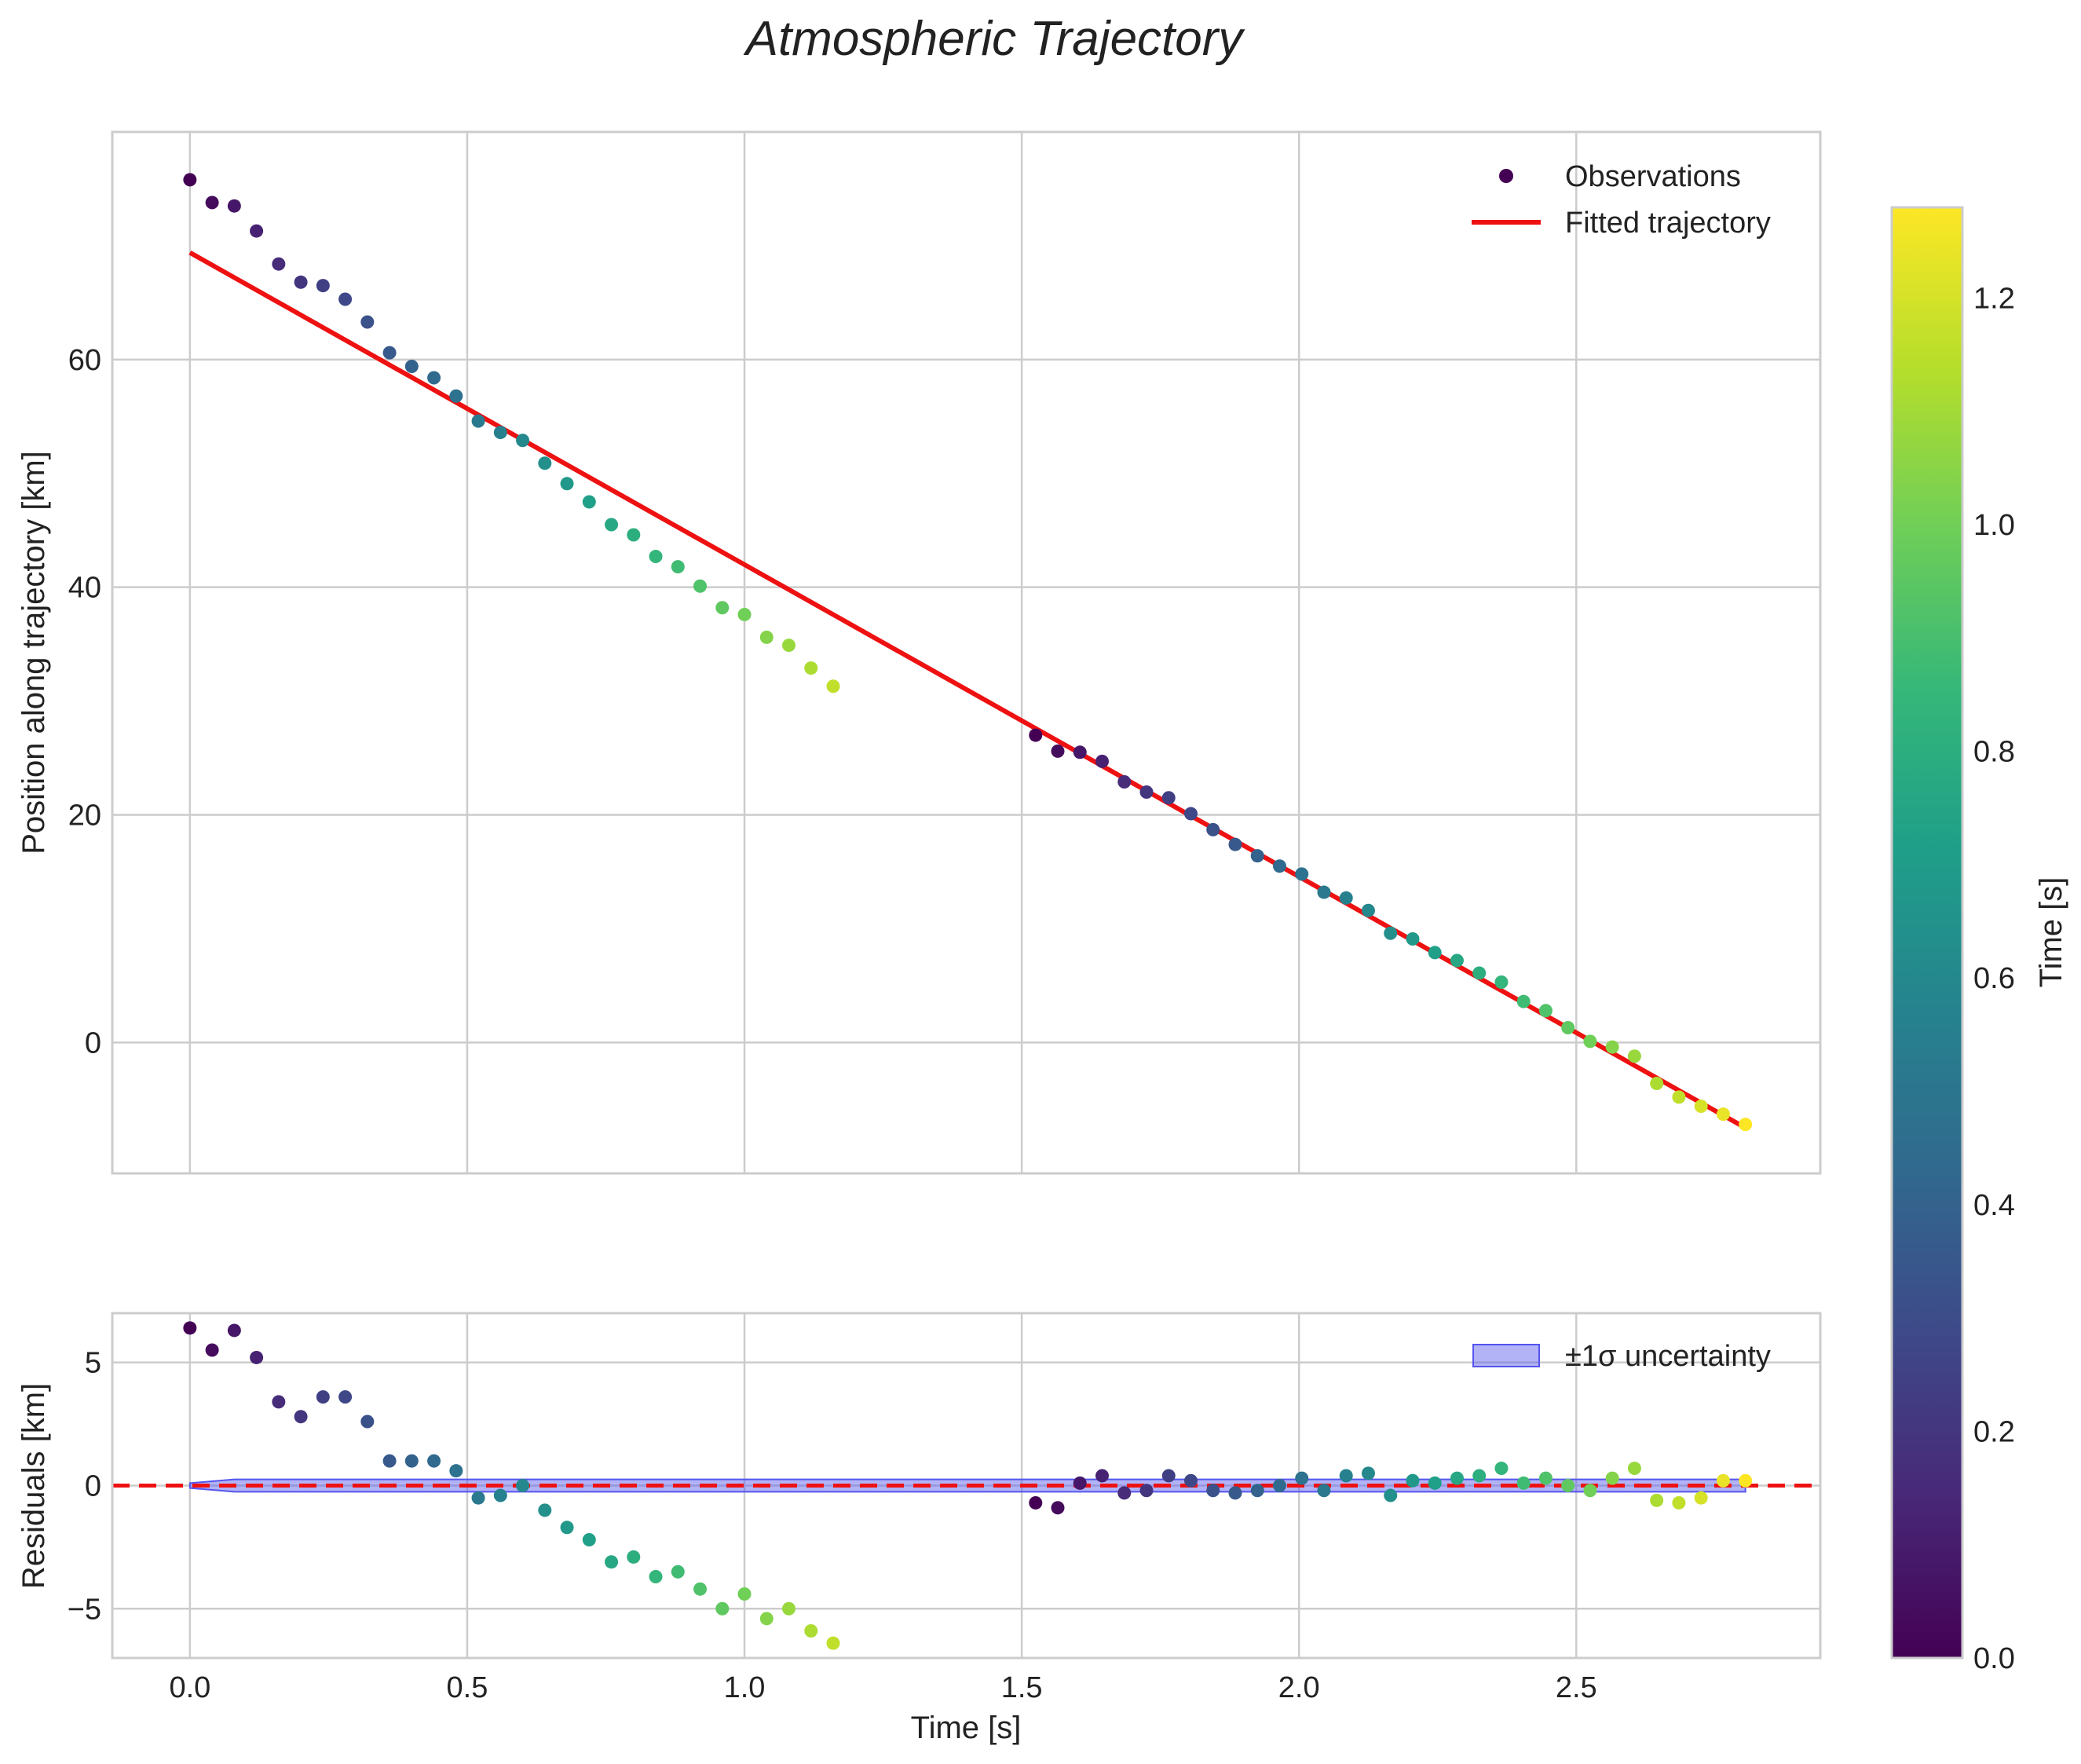 Image resolution: width=2081 pixels, height=1764 pixels. Describe the element at coordinates (1994, 526) in the screenshot. I see `colorbar-tick-label-5: 1.0` at that location.